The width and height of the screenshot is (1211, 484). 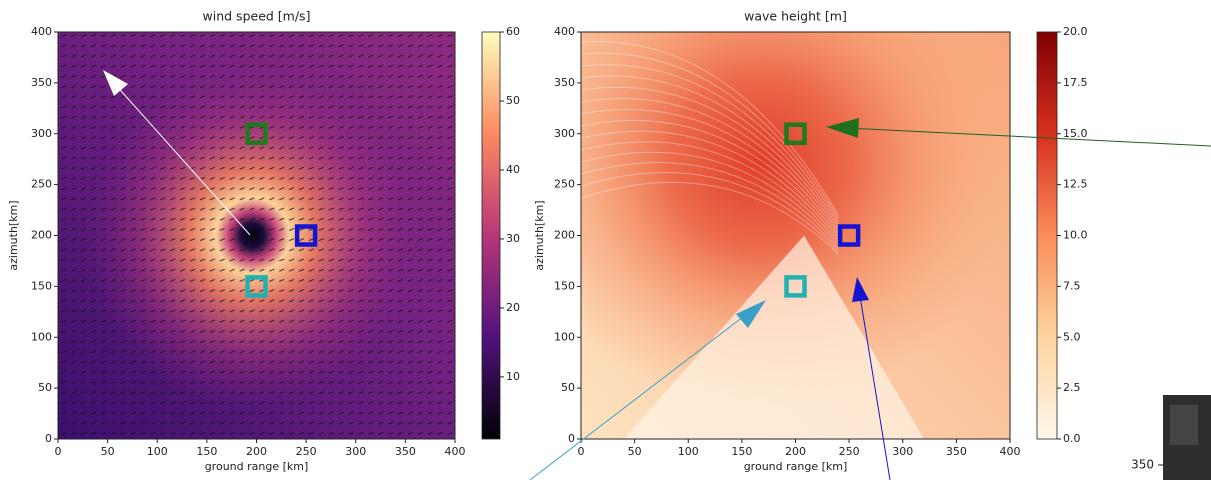 What do you see at coordinates (513, 169) in the screenshot?
I see `colorbar-tick-label: 40` at bounding box center [513, 169].